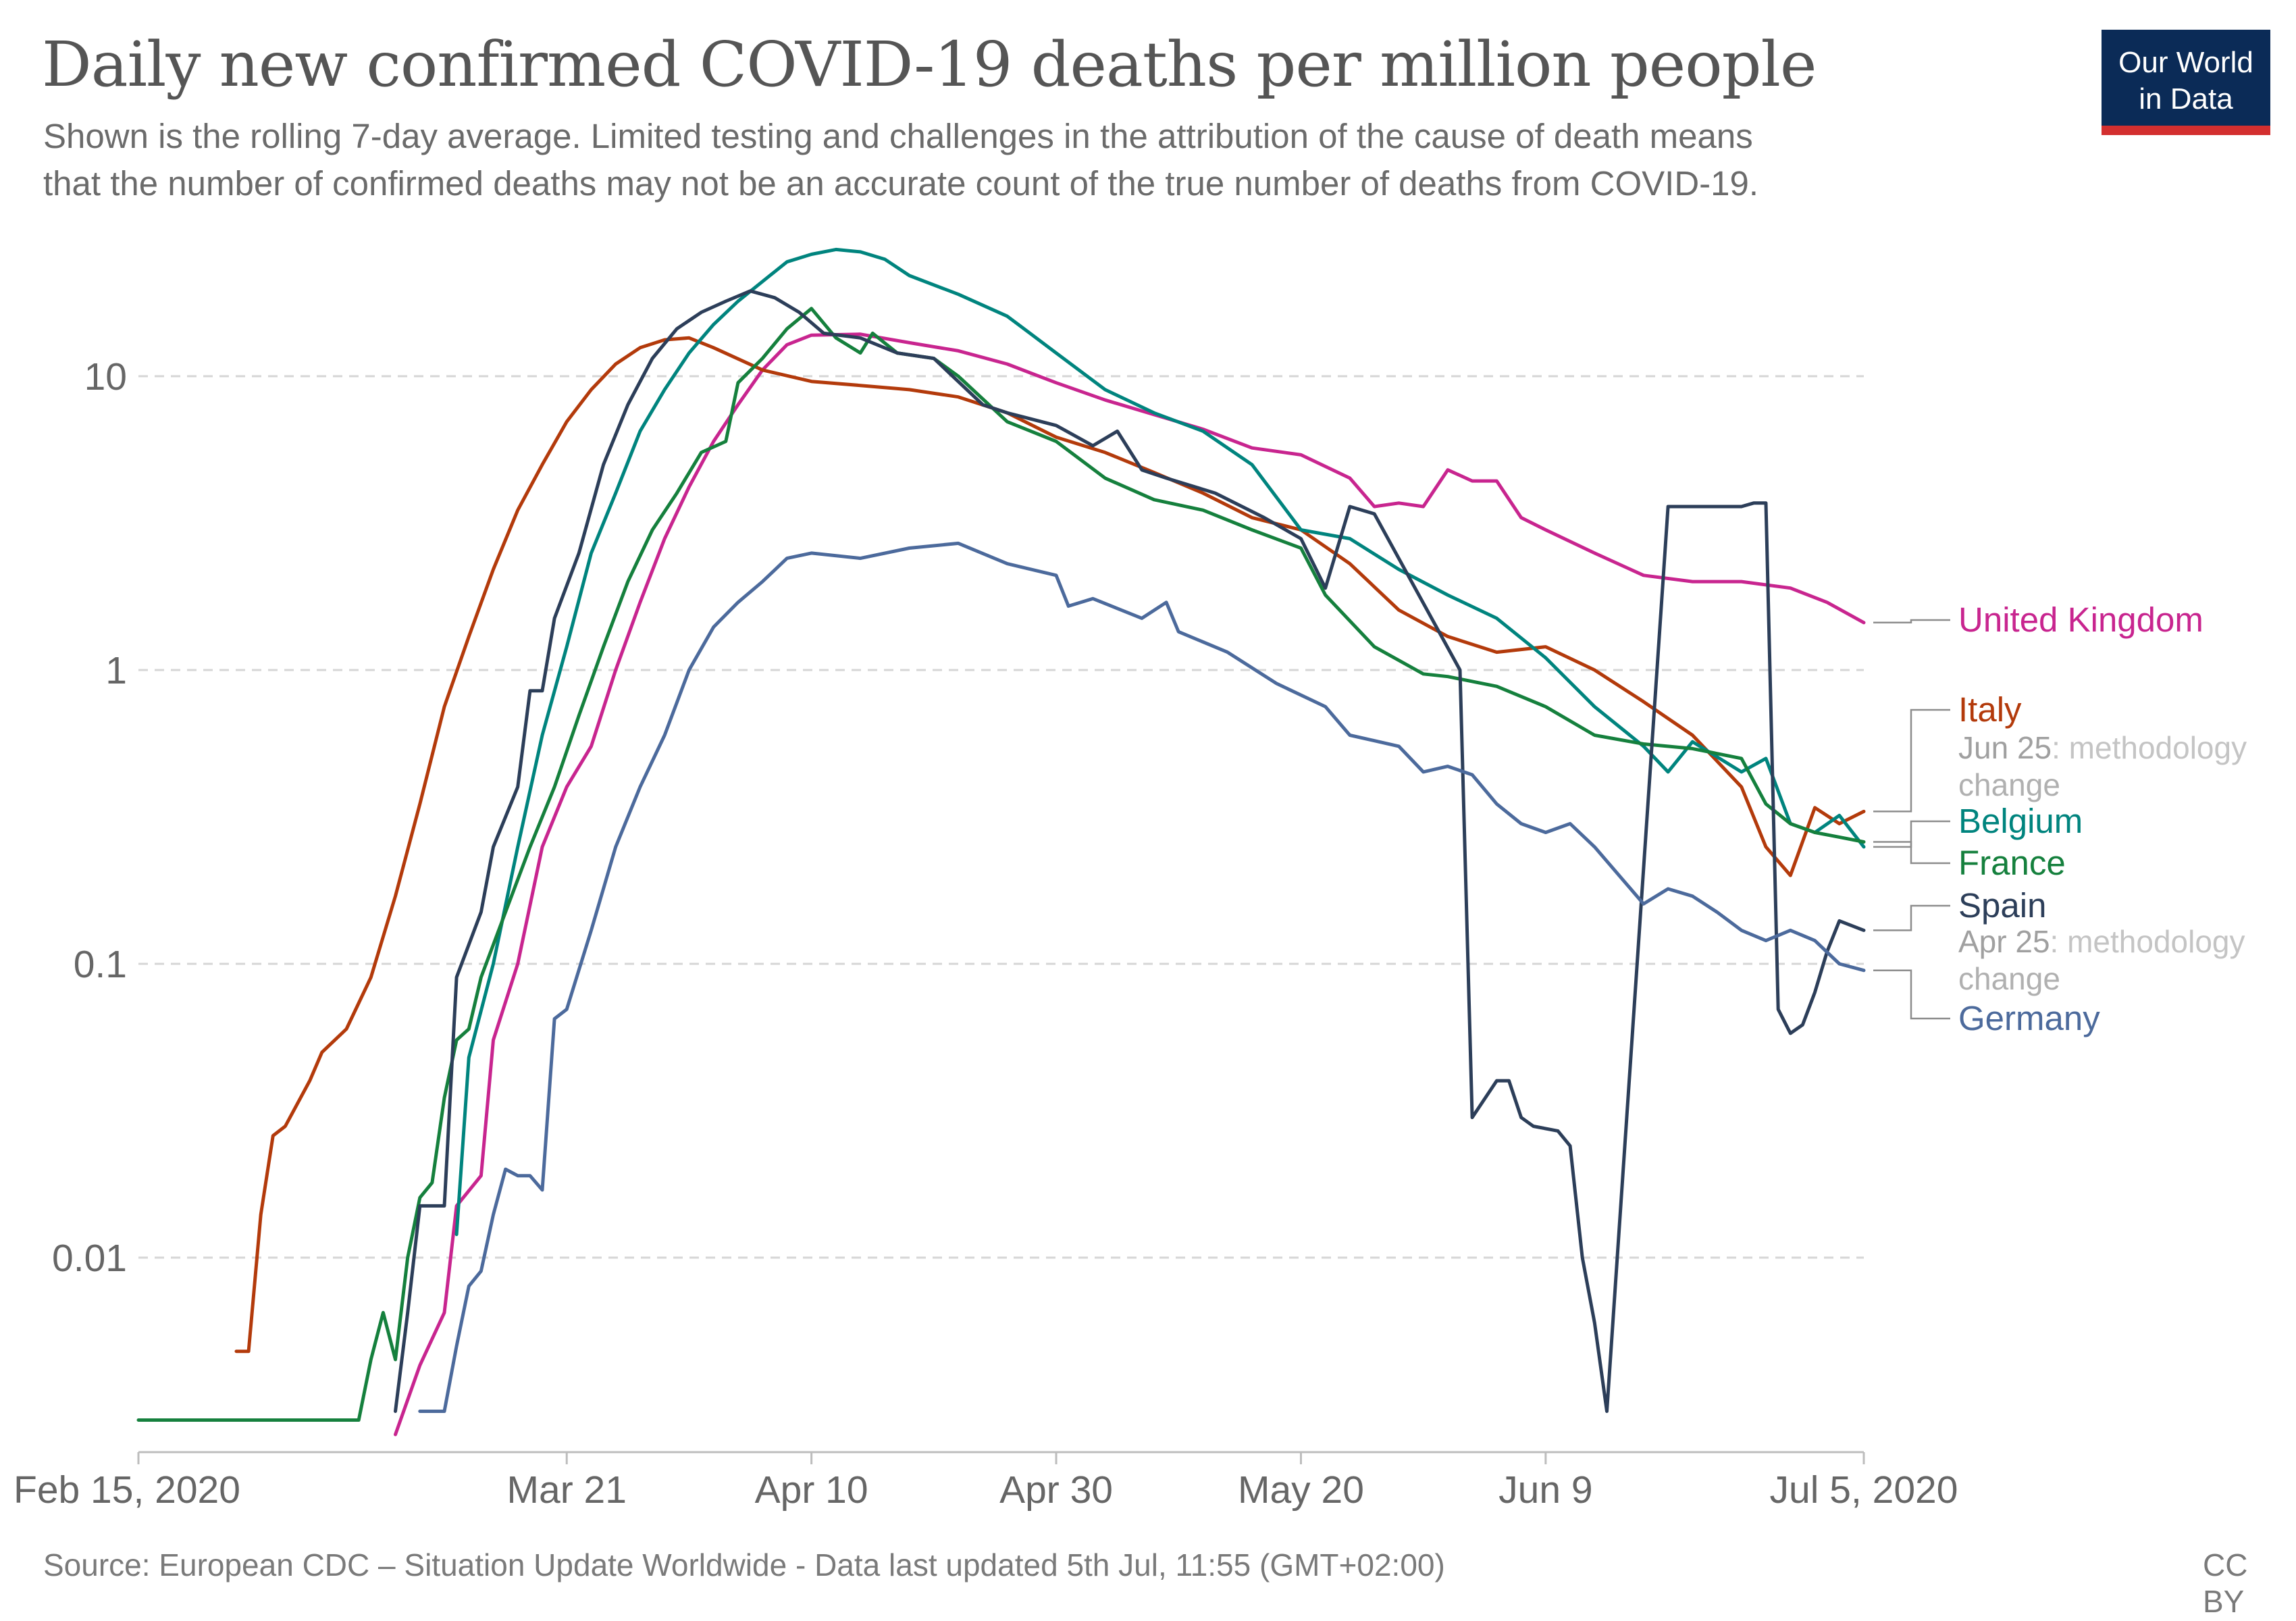  Describe the element at coordinates (1864, 1490) in the screenshot. I see `x-tick-label: Jul 5, 2020` at that location.